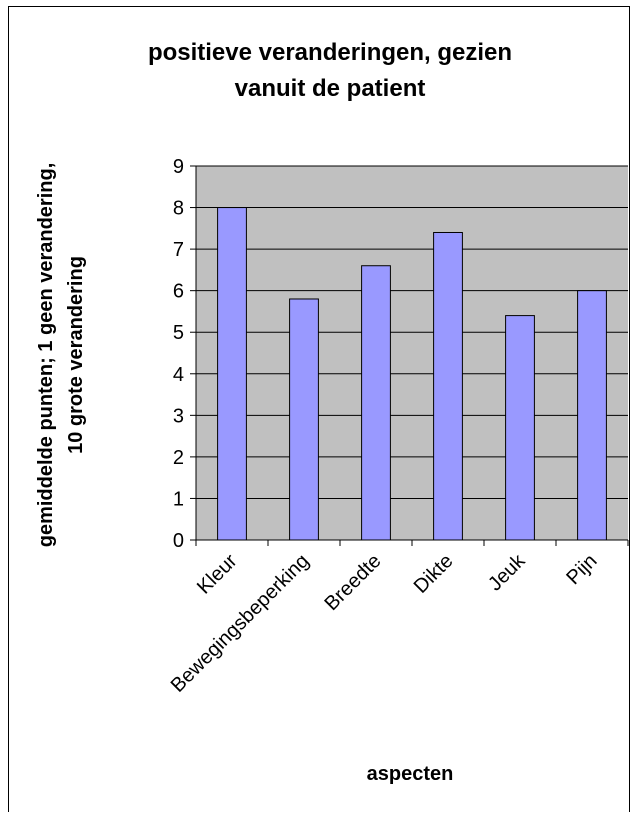 This screenshot has width=638, height=814. I want to click on x-tick-label-pijn: Pijn, so click(581, 569).